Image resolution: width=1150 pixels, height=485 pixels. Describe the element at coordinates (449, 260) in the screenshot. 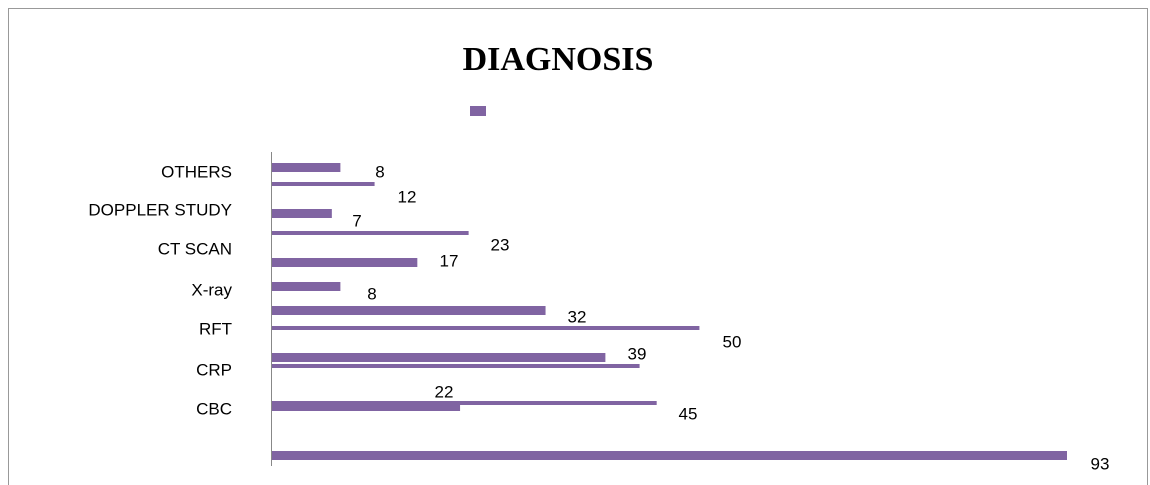

I see `data-label: 17` at that location.